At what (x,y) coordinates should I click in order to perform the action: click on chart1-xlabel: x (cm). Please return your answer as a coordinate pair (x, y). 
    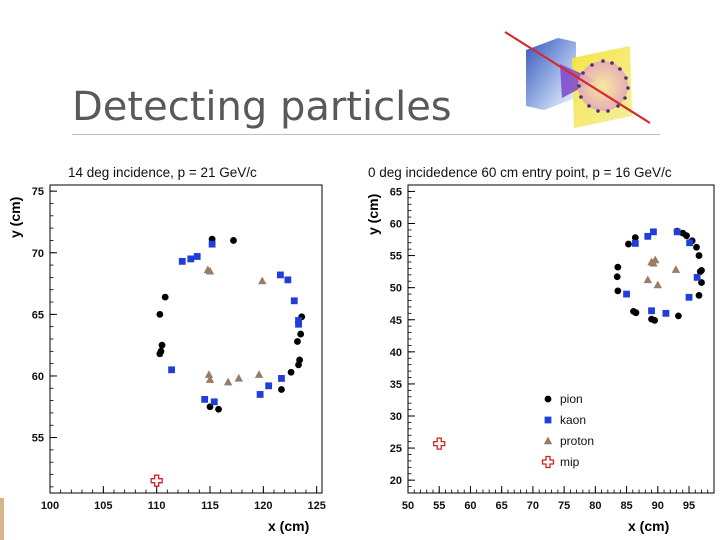
    Looking at the image, I should click on (288, 526).